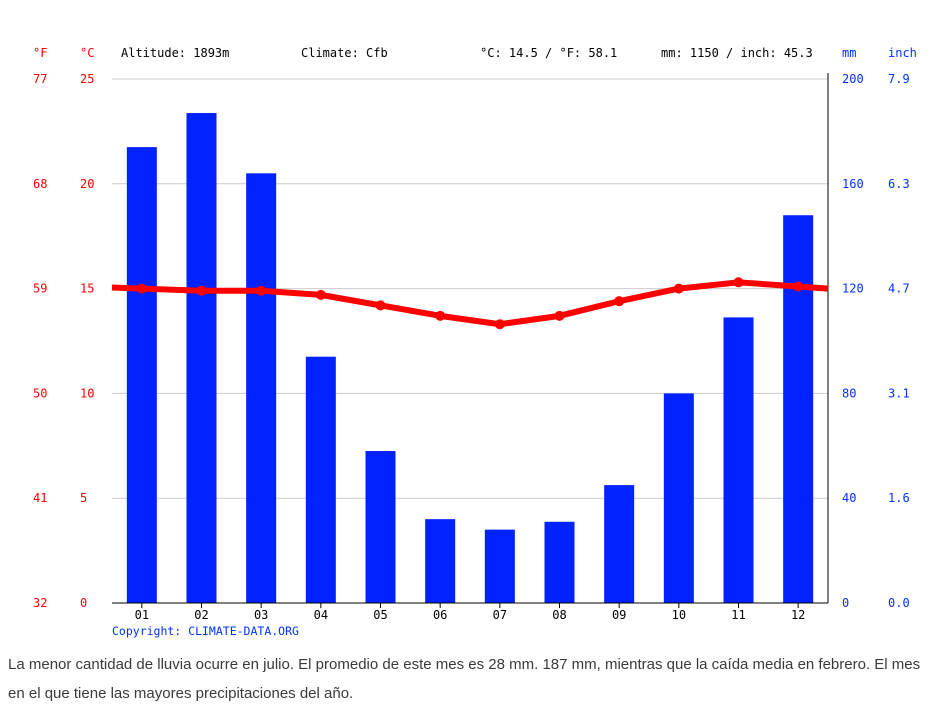 The width and height of the screenshot is (930, 716). Describe the element at coordinates (87, 393) in the screenshot. I see `celsius-tick-label: 10` at that location.